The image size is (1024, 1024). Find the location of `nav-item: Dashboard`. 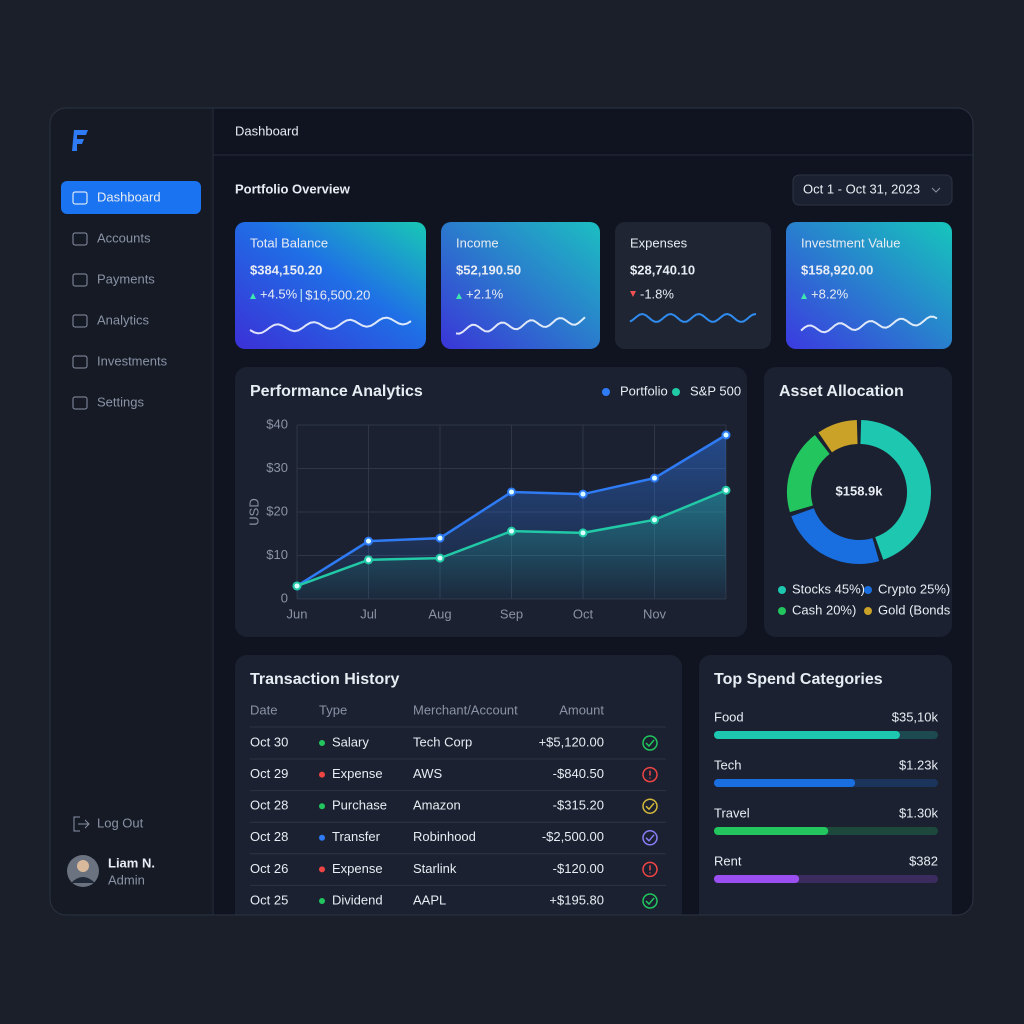

nav-item: Dashboard is located at coordinates (129, 196).